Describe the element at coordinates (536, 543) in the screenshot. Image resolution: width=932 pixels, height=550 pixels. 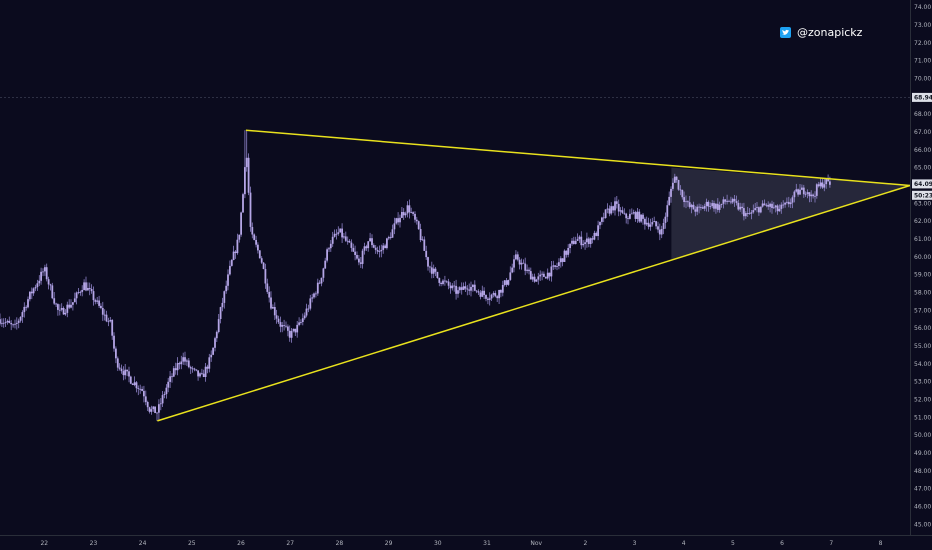
I see `x-tick-label: Nov` at that location.